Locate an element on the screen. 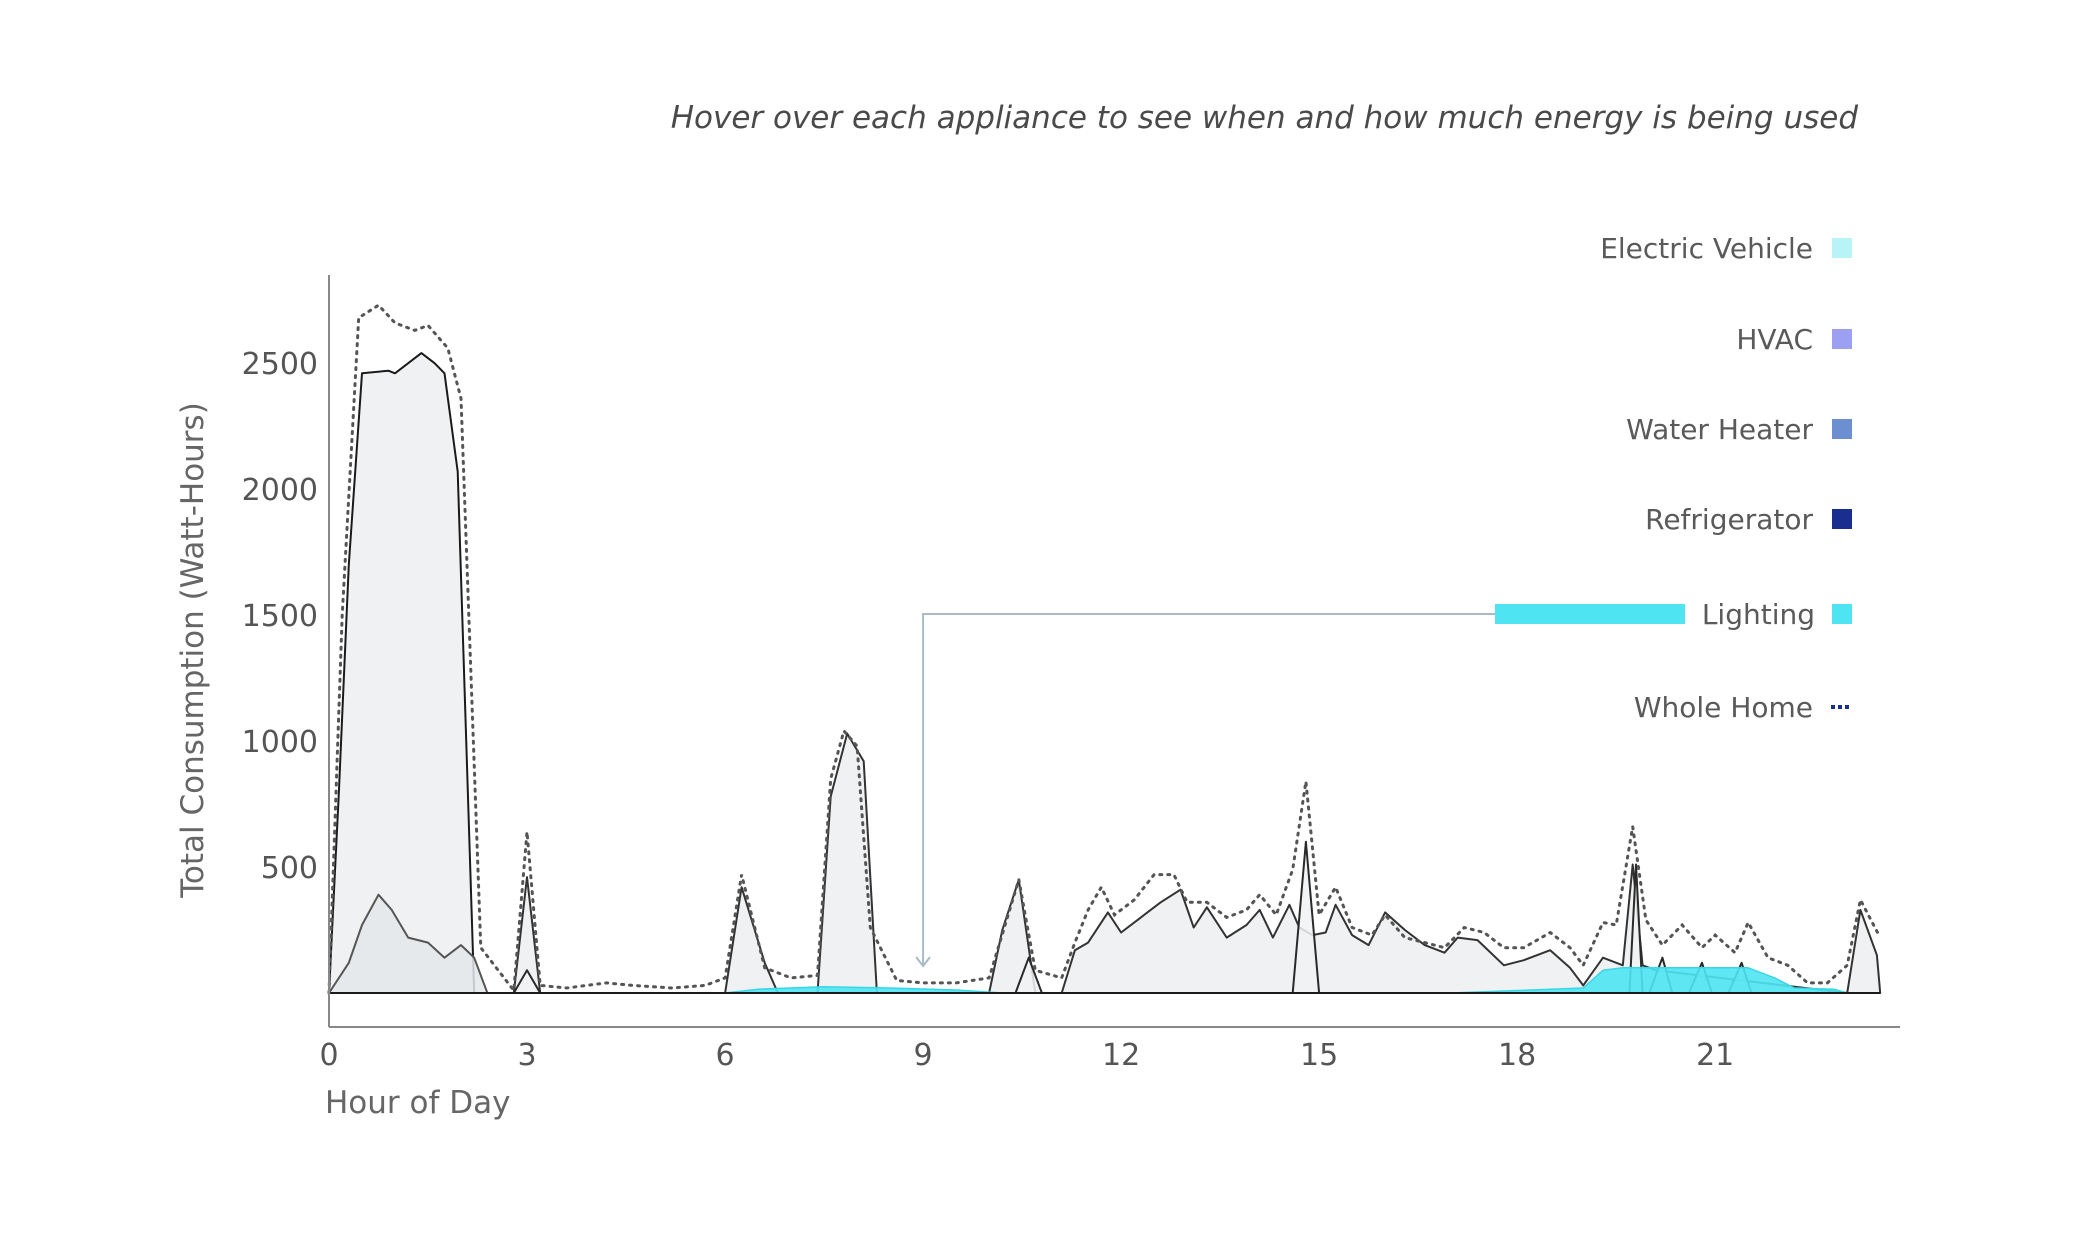 This screenshot has width=2080, height=1260. hvac-area is located at coordinates (408, 943).